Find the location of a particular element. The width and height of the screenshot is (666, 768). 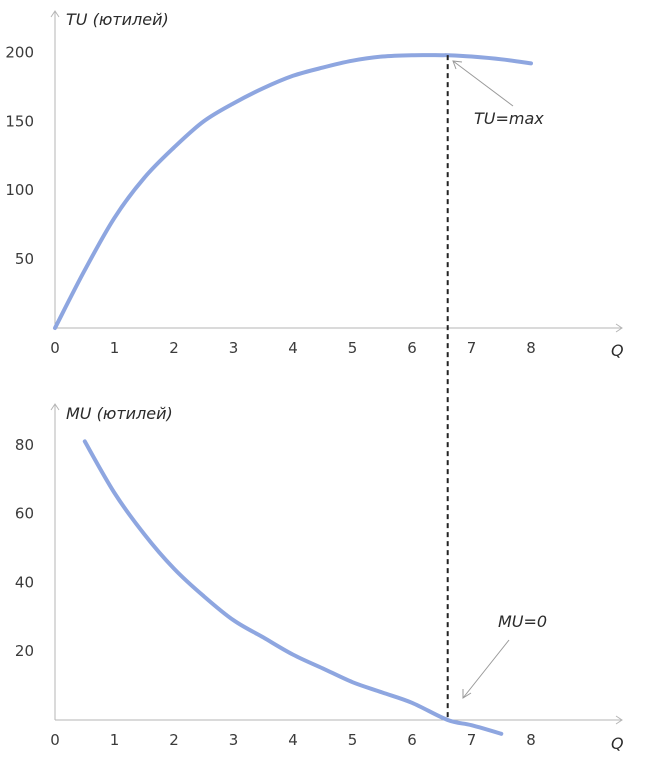

tu-x-tick-2: 2 is located at coordinates (174, 348).